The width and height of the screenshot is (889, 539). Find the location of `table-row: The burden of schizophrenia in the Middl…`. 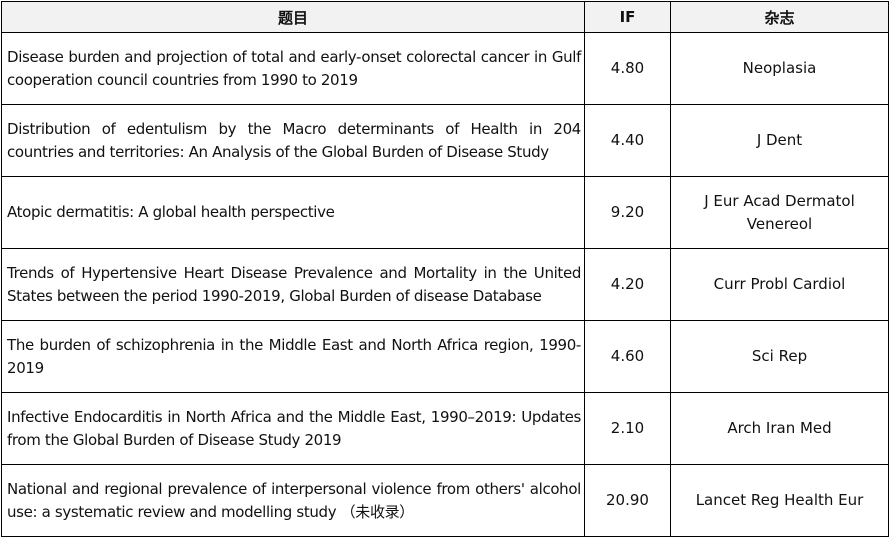

table-row: The burden of schizophrenia in the Middl… is located at coordinates (445, 356).